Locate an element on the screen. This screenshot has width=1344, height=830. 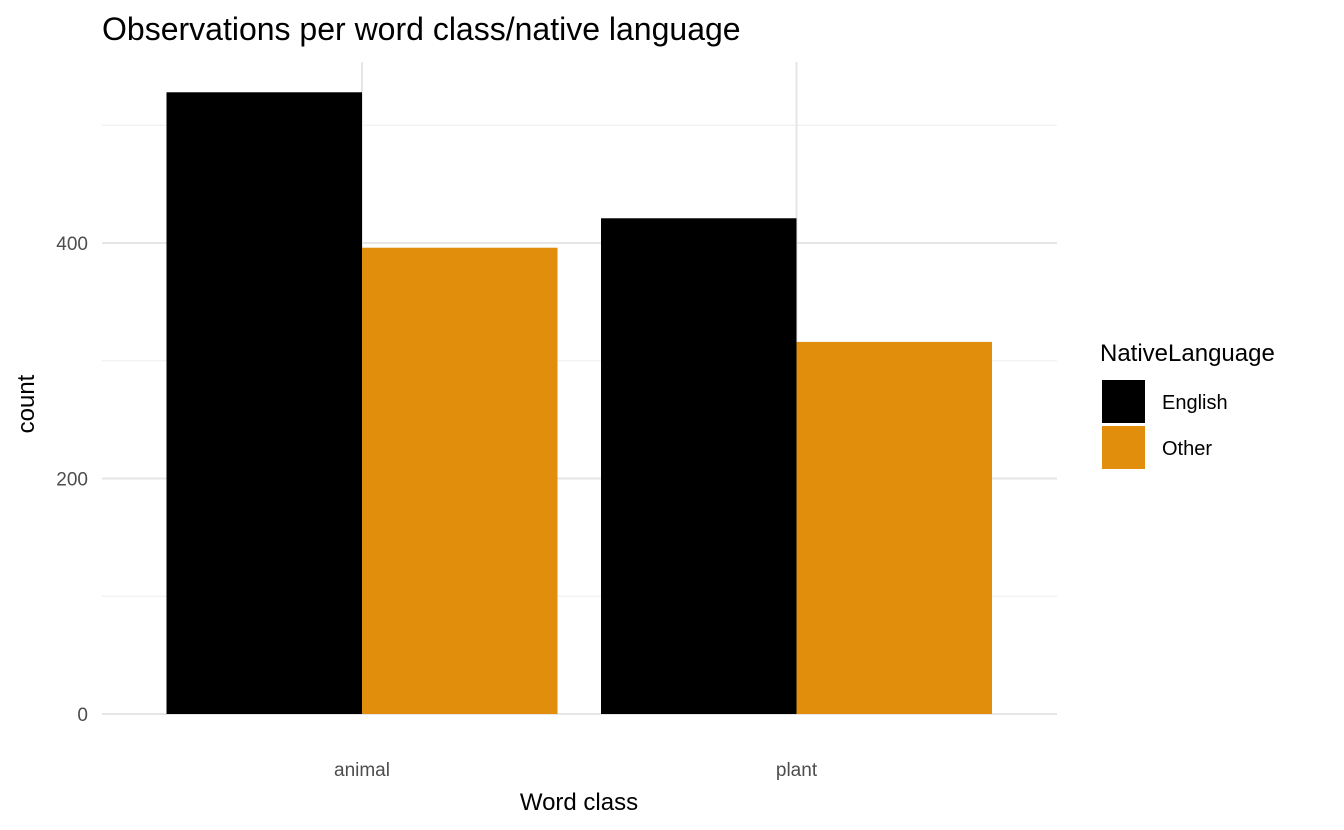
legend-label-other: Other is located at coordinates (1187, 449).